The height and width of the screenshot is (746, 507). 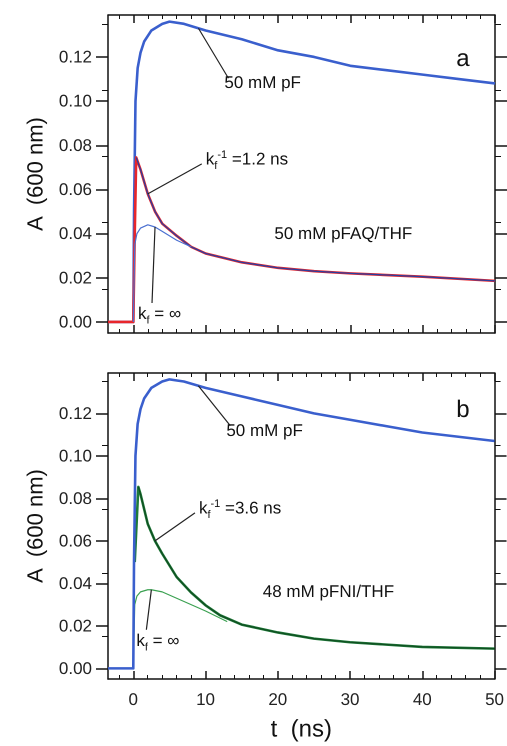 What do you see at coordinates (343, 233) in the screenshot?
I see `annotation: 50 mM pFAQ/THF` at bounding box center [343, 233].